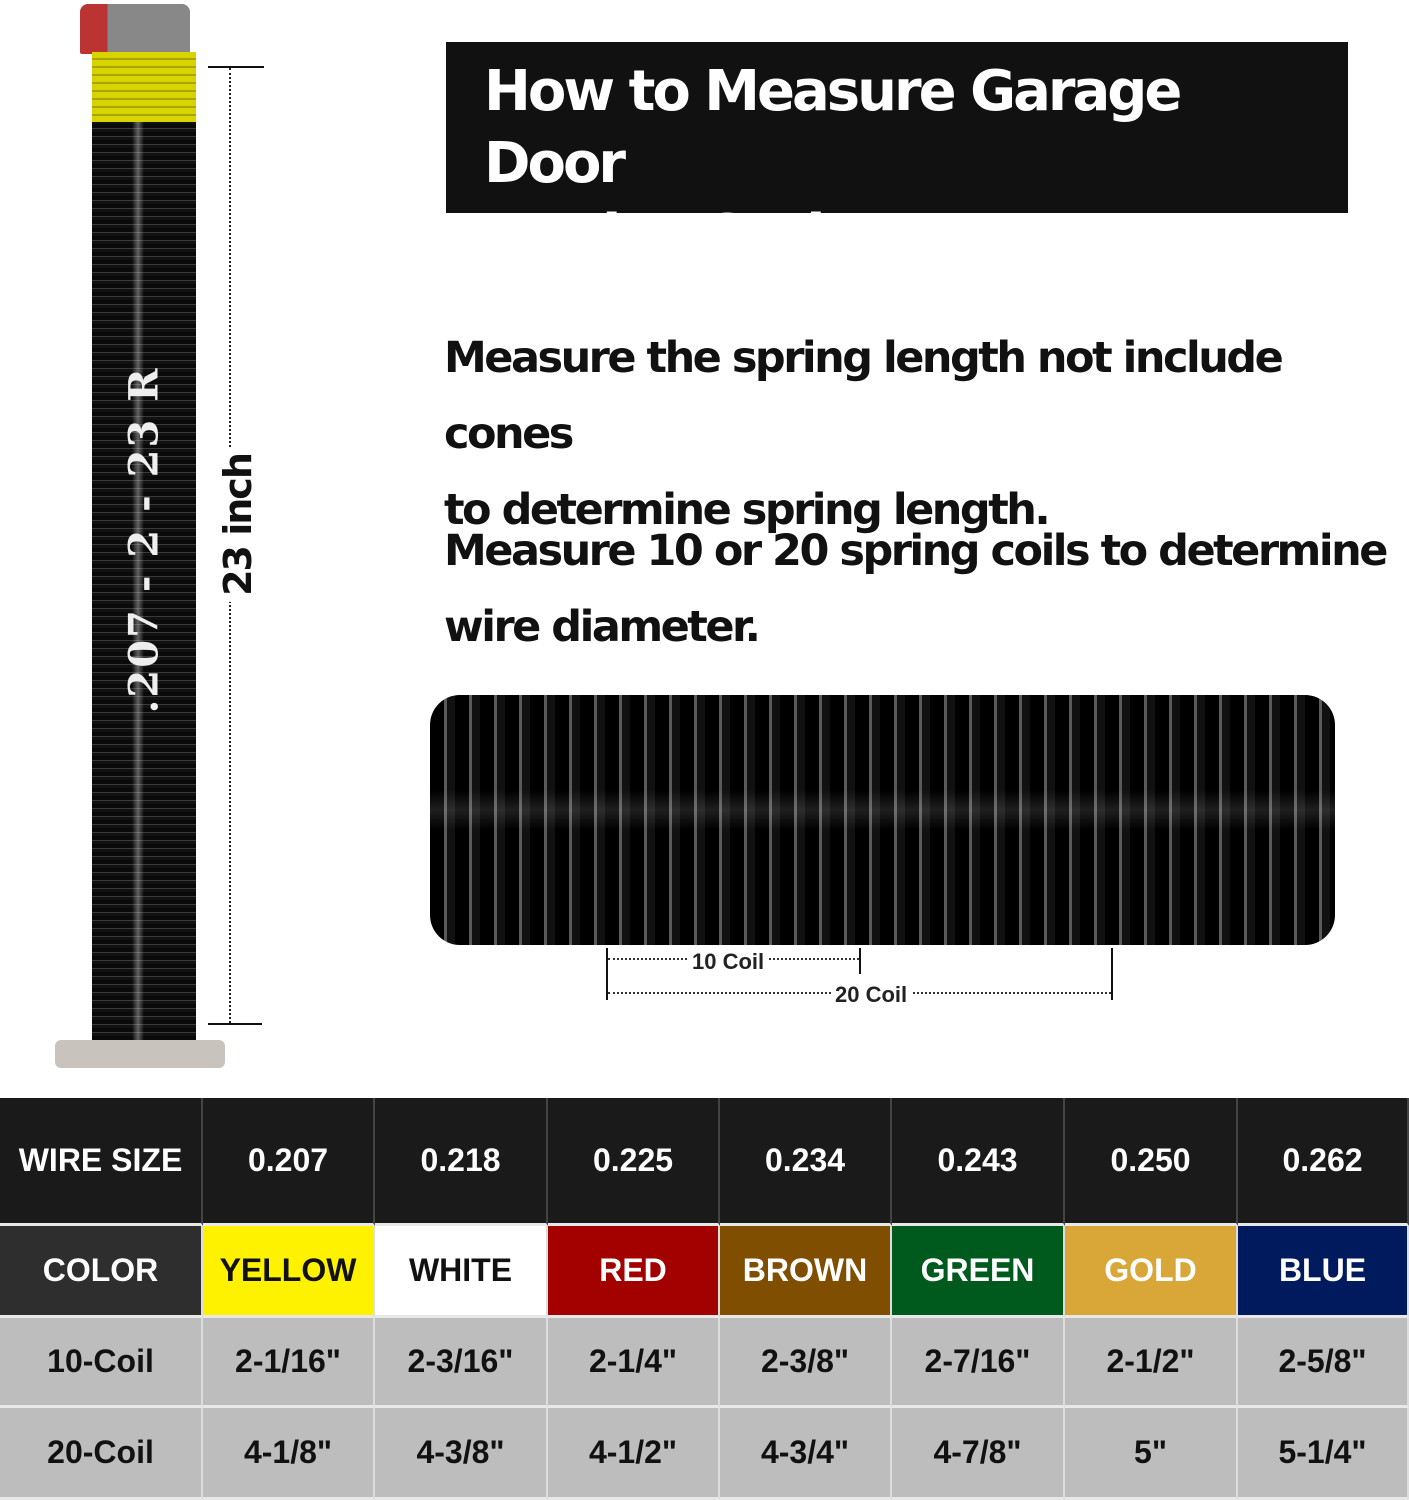 Image resolution: width=1409 pixels, height=1500 pixels. Describe the element at coordinates (634, 1272) in the screenshot. I see `color-cell: RED` at that location.